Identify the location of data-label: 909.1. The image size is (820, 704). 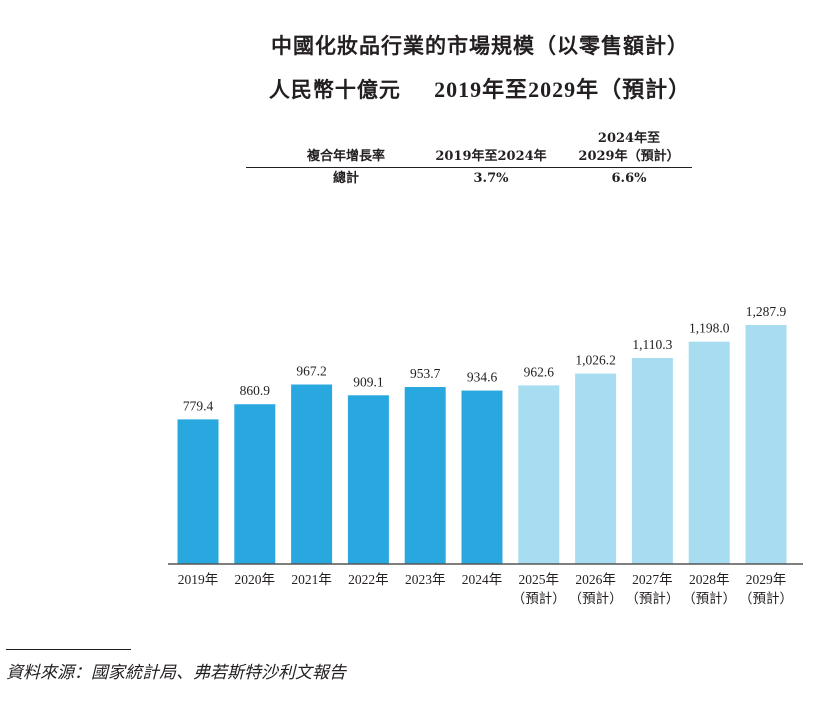
(368, 381).